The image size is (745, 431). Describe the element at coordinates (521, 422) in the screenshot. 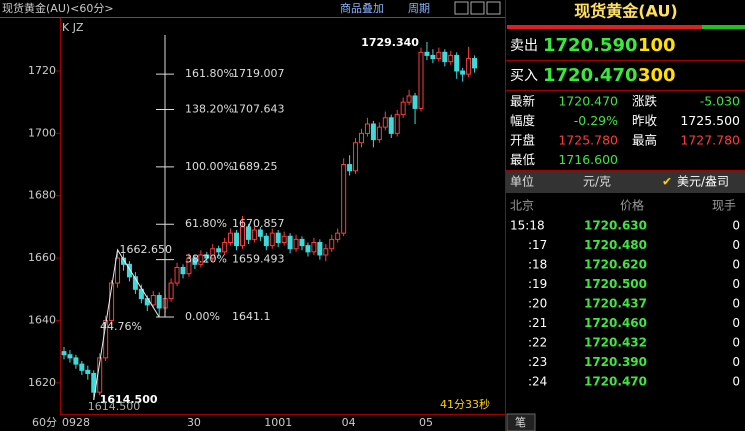

I see `tab` at that location.